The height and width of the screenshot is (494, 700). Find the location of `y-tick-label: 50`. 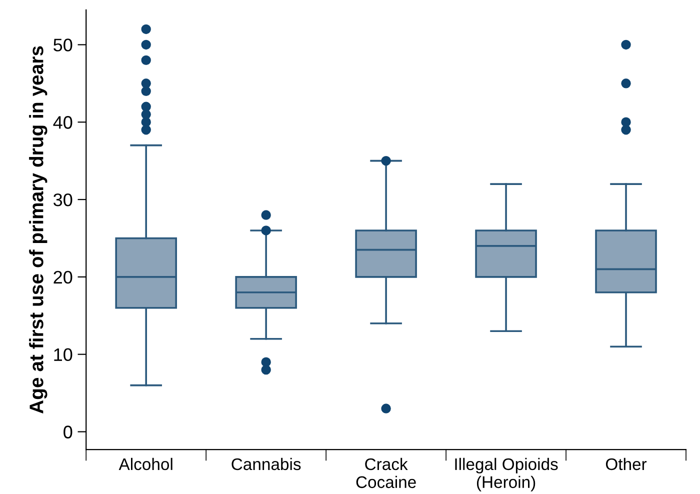

y-tick-label: 50 is located at coordinates (63, 45).